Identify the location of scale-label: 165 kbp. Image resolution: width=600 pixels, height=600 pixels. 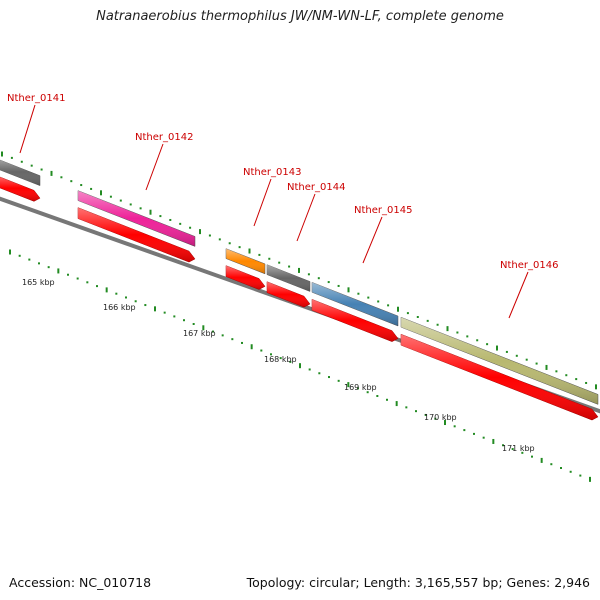
(38, 282).